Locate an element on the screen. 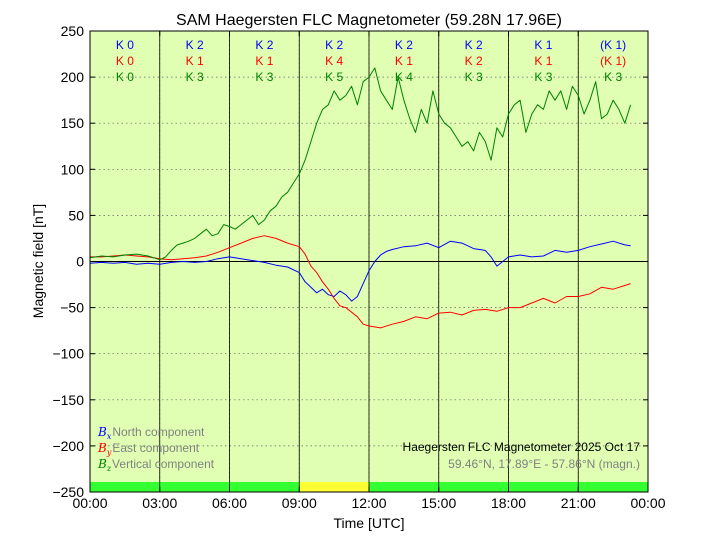 Image resolution: width=720 pixels, height=540 pixels. legend-east-sub: y is located at coordinates (109, 452).